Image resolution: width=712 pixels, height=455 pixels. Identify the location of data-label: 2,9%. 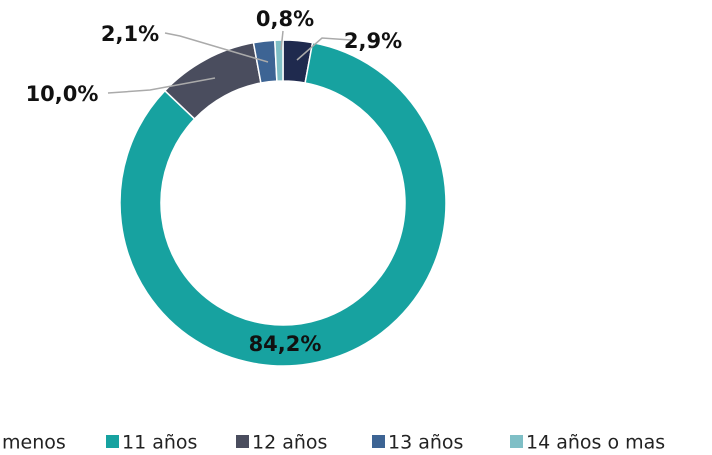
(373, 41).